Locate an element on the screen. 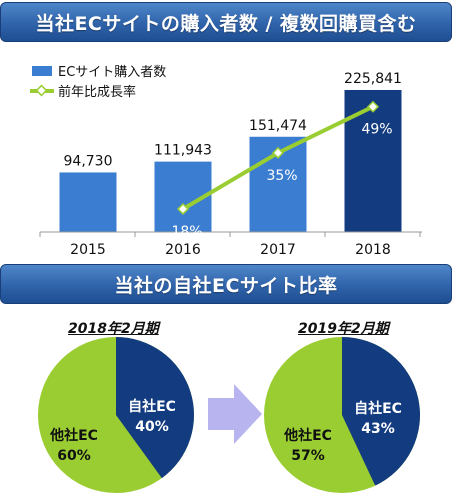 The width and height of the screenshot is (452, 503). header-banner: 当社ECサイトの購入者数 / 複数回購買含む is located at coordinates (226, 22).